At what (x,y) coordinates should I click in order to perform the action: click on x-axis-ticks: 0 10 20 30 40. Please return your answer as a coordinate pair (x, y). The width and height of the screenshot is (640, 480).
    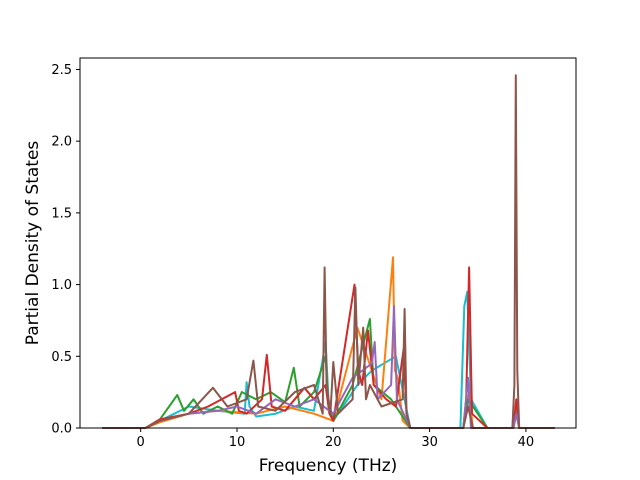
    Looking at the image, I should click on (336, 439).